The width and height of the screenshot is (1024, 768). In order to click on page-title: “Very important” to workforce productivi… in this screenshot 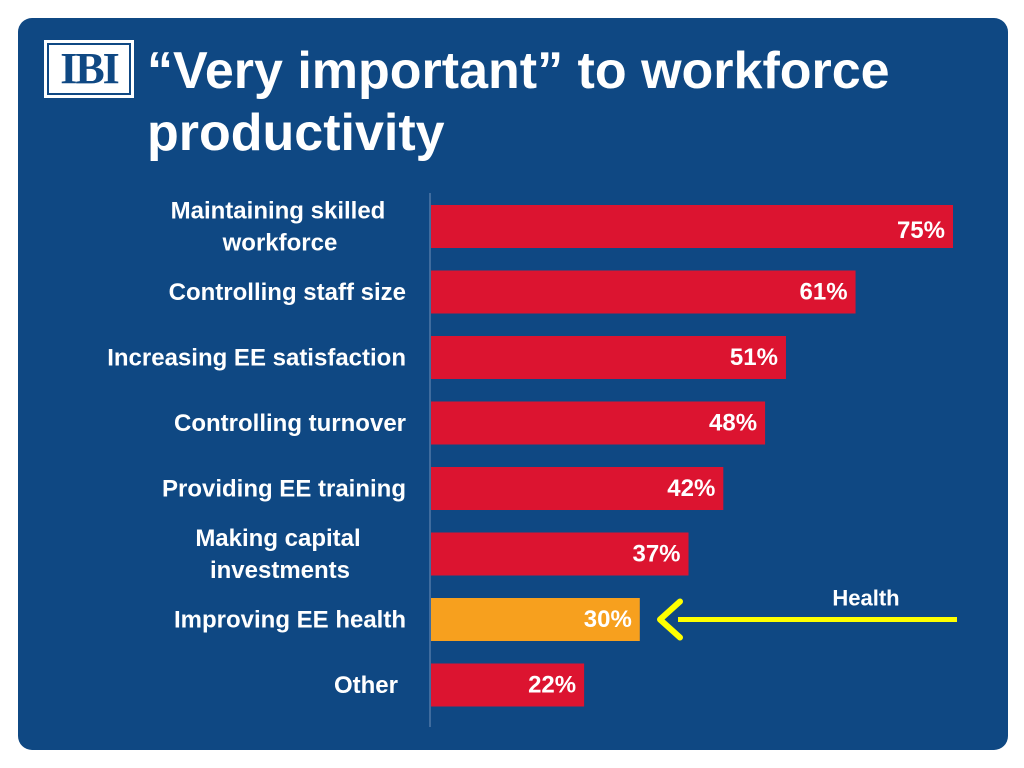, I will do `click(518, 102)`.